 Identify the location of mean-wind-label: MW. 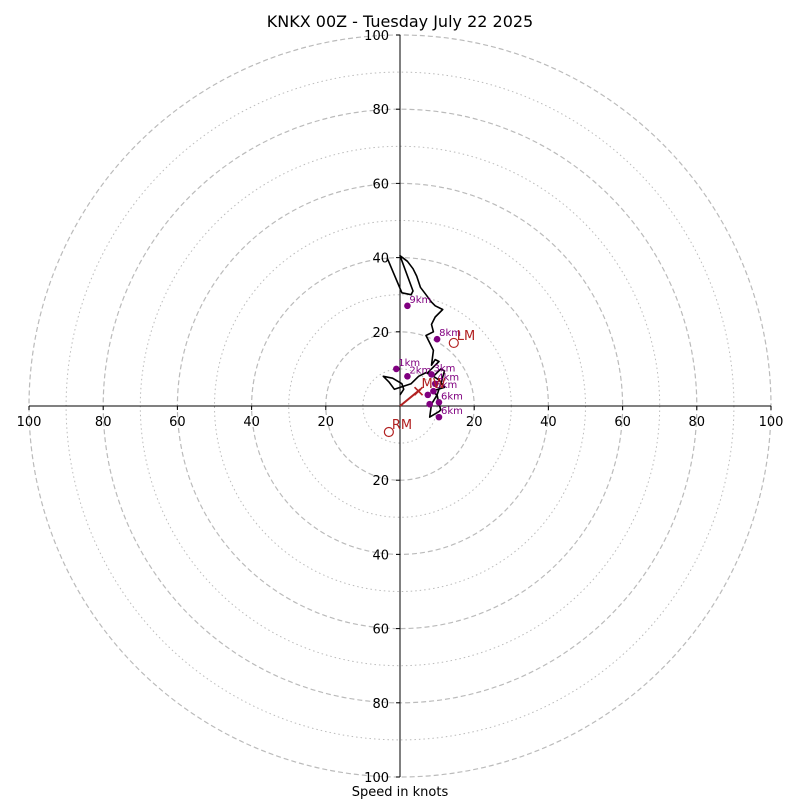
(434, 384).